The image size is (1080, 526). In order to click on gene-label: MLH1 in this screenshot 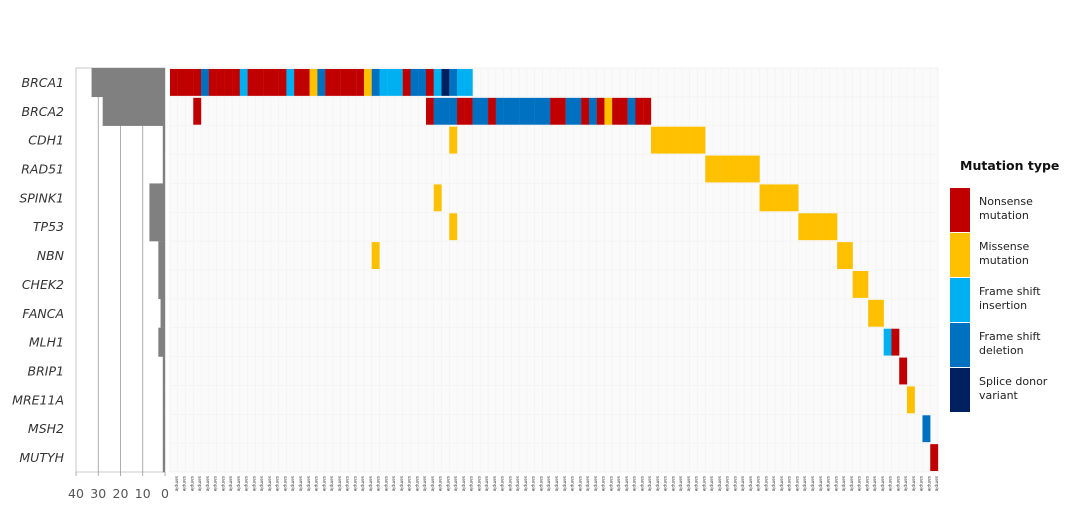, I will do `click(46, 342)`.